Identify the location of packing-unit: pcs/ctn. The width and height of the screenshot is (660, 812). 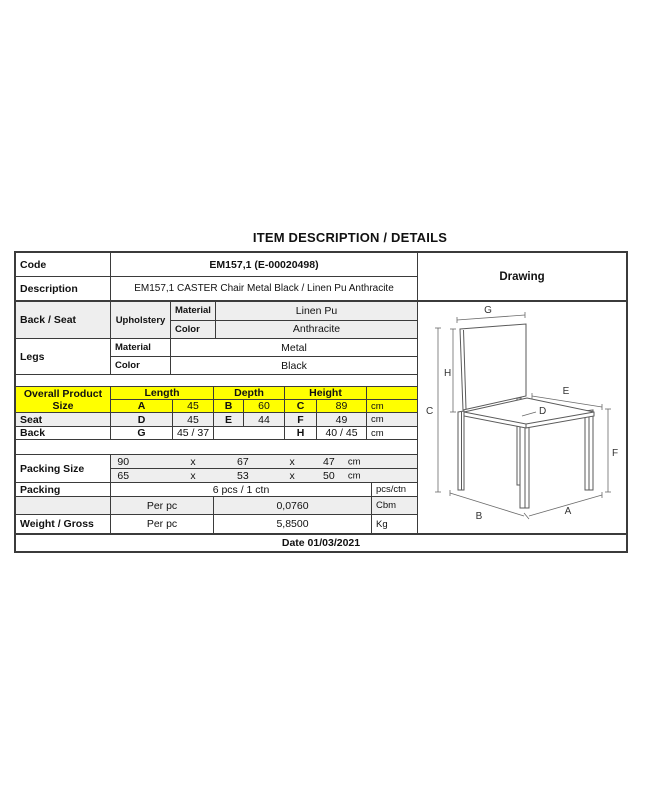
(391, 489).